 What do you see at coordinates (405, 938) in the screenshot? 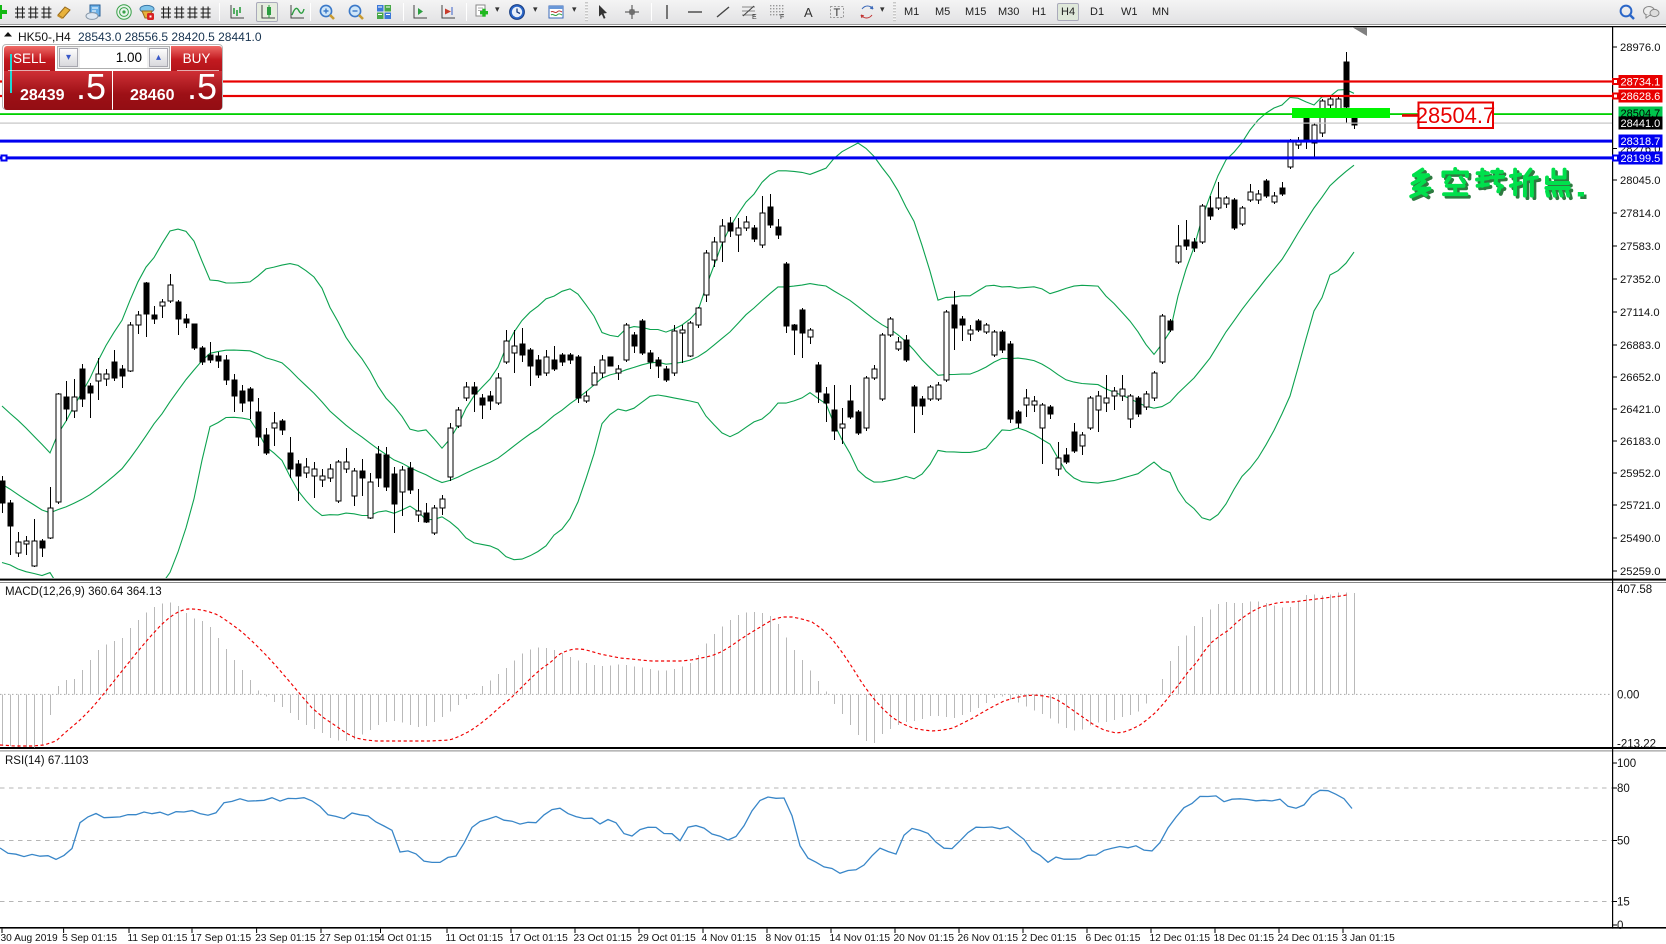
I see `svg-text: 4 Oct 01:15` at bounding box center [405, 938].